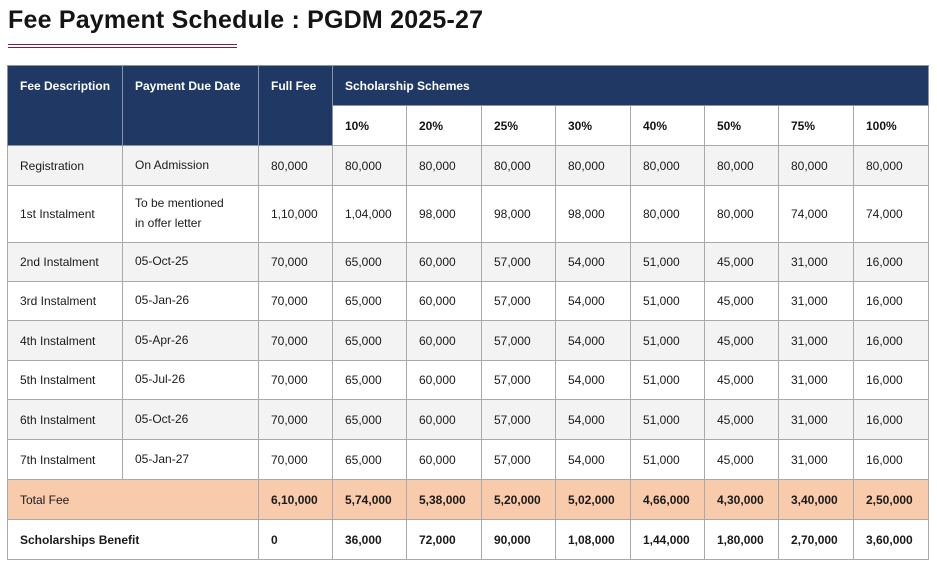 Image resolution: width=937 pixels, height=569 pixels. Describe the element at coordinates (444, 499) in the screenshot. I see `total-scheme-value-cell: 5,38,000` at that location.